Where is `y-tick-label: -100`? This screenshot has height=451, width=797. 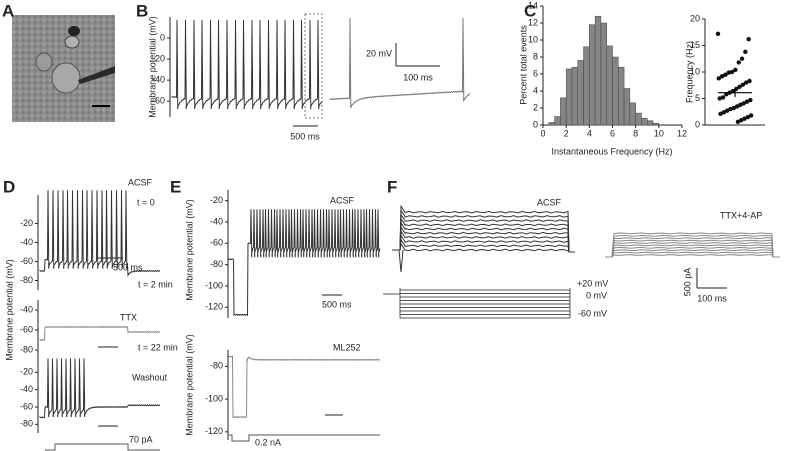 y-tick-label: -100 is located at coordinates (214, 398).